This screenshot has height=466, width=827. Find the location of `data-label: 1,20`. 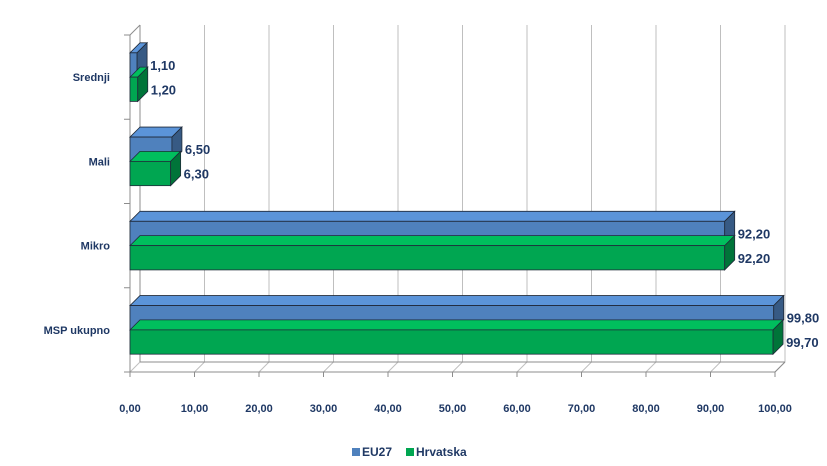

data-label: 1,20 is located at coordinates (163, 89).